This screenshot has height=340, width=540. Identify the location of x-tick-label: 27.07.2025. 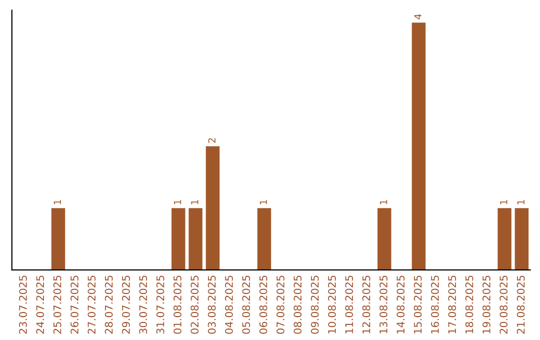
(92, 305).